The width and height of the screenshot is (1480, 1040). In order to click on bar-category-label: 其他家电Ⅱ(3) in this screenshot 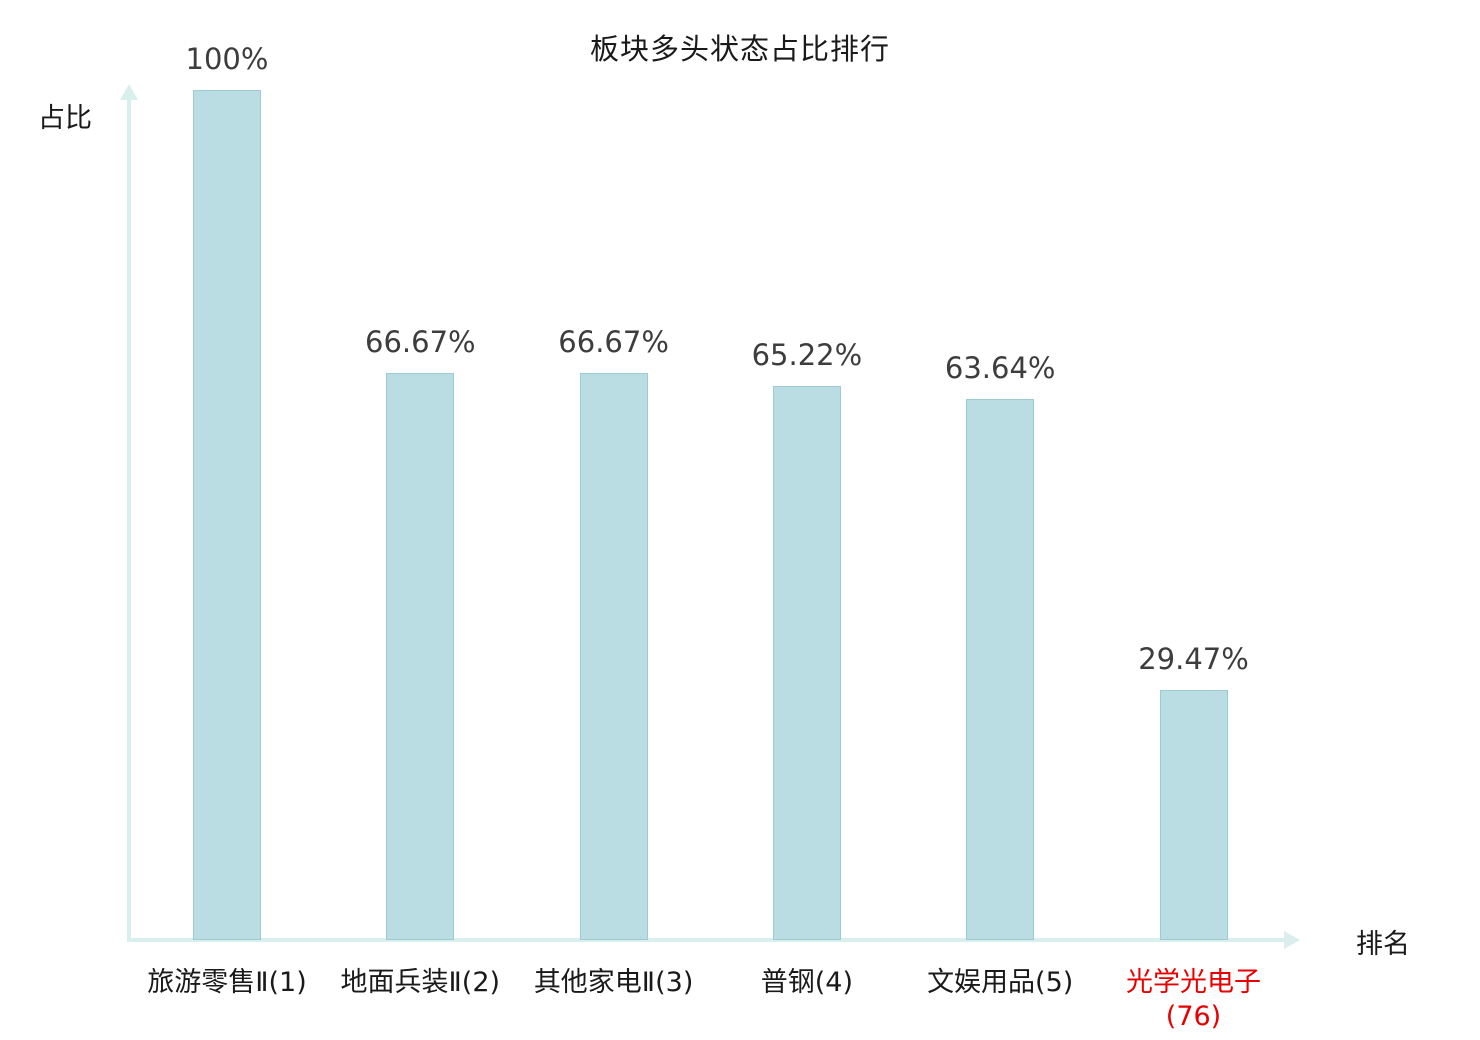, I will do `click(613, 982)`.